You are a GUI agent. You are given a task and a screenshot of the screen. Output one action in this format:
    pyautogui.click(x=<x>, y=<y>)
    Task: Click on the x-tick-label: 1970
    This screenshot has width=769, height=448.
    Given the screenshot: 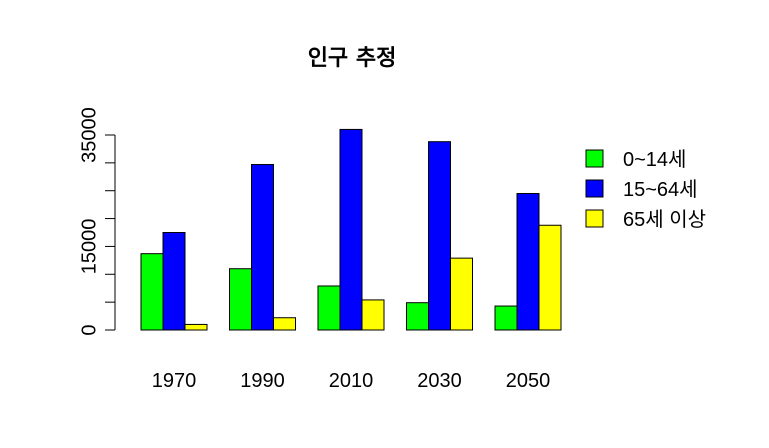 What is the action you would take?
    pyautogui.click(x=174, y=381)
    